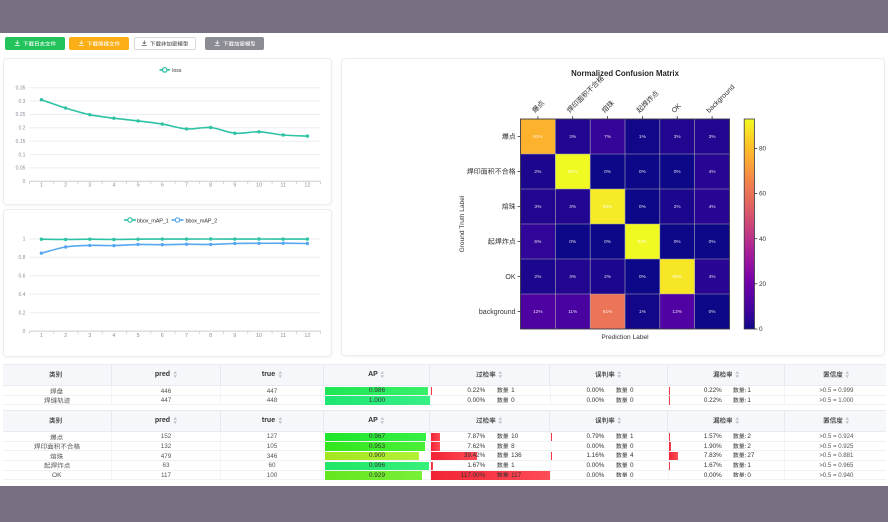 This screenshot has height=522, width=888. I want to click on svg-text: loss, so click(177, 71).